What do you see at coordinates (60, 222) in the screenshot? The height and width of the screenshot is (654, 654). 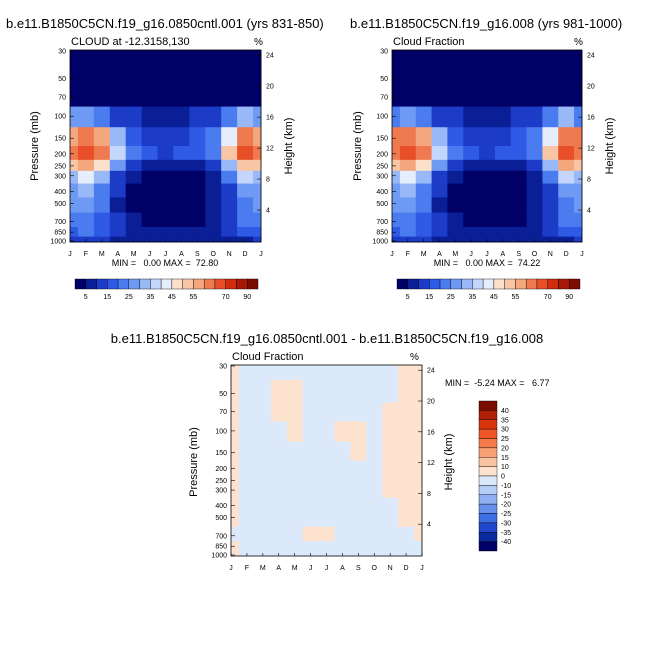 I see `pressure-tick-label: 700` at bounding box center [60, 222].